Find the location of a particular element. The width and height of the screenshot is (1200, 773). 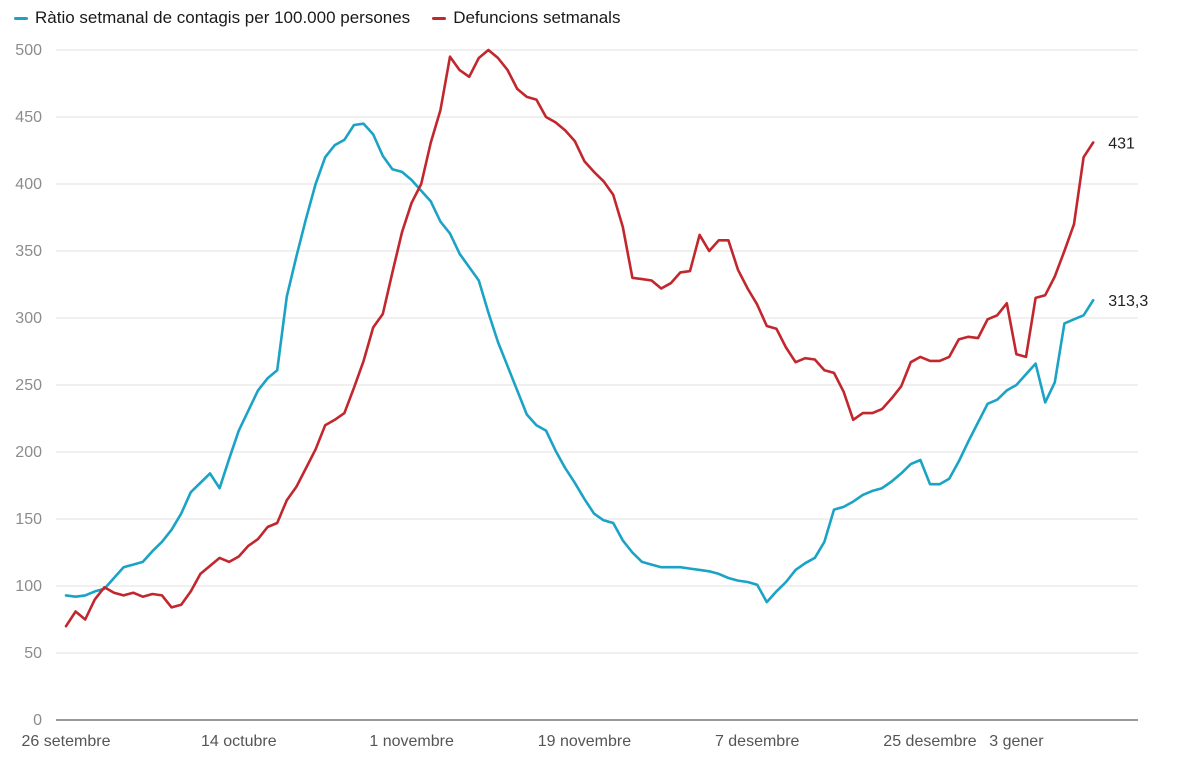

y-tick-label: 350 is located at coordinates (28, 251).